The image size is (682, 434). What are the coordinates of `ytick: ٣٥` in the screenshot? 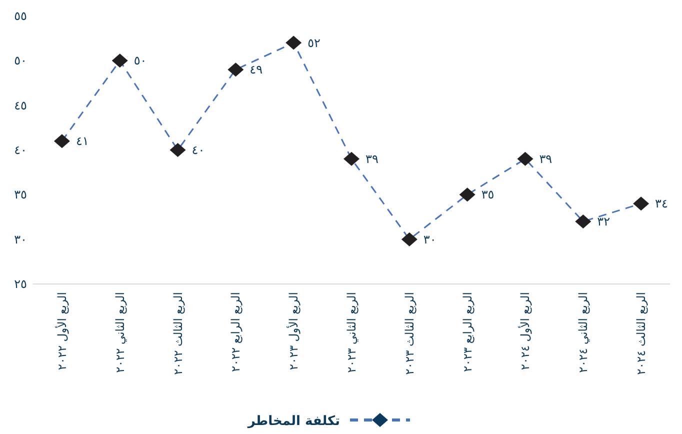 It's located at (20, 195).